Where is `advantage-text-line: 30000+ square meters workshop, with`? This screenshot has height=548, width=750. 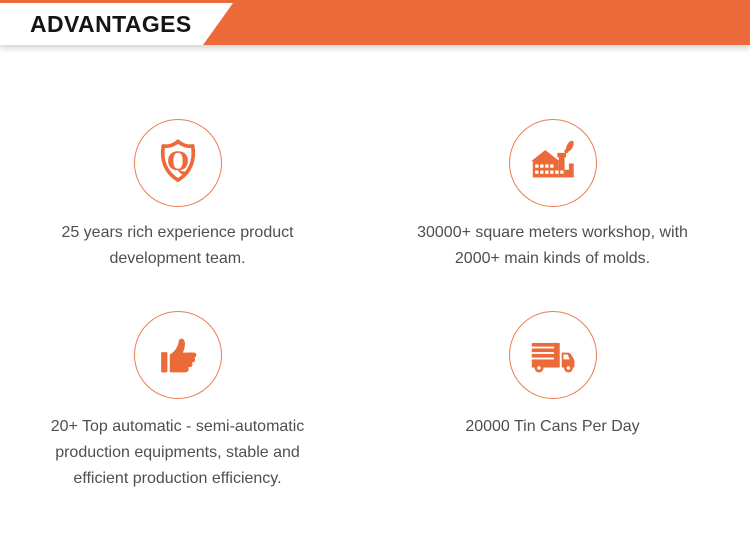
advantage-text-line: 30000+ square meters workshop, with is located at coordinates (552, 232).